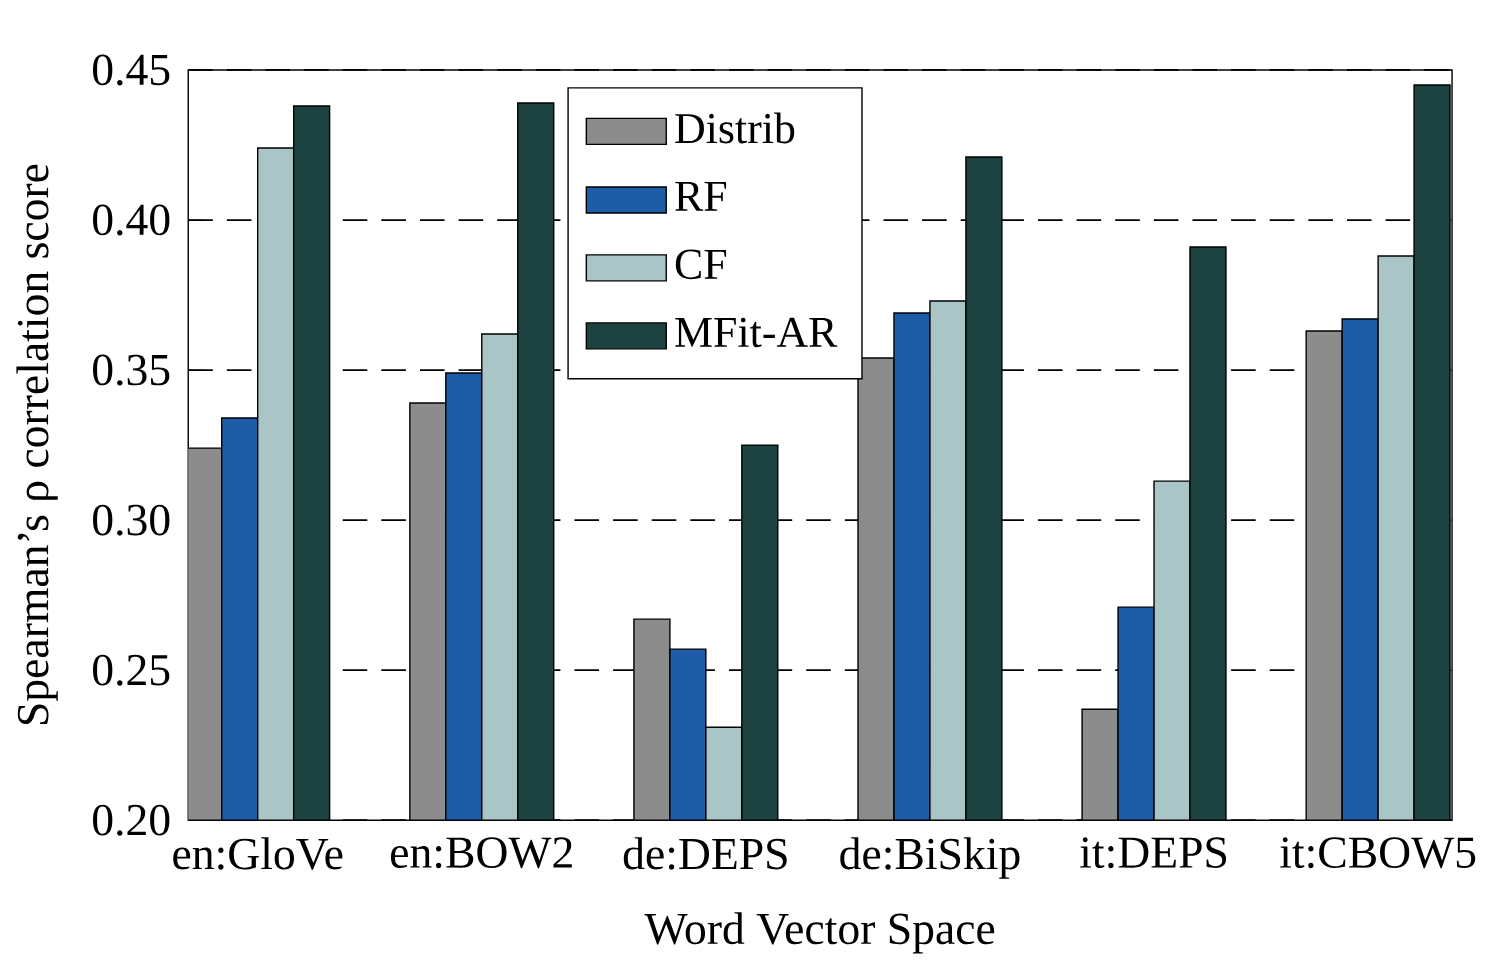 The image size is (1500, 974). What do you see at coordinates (481, 853) in the screenshot?
I see `x-tick-label: en:BOW2` at bounding box center [481, 853].